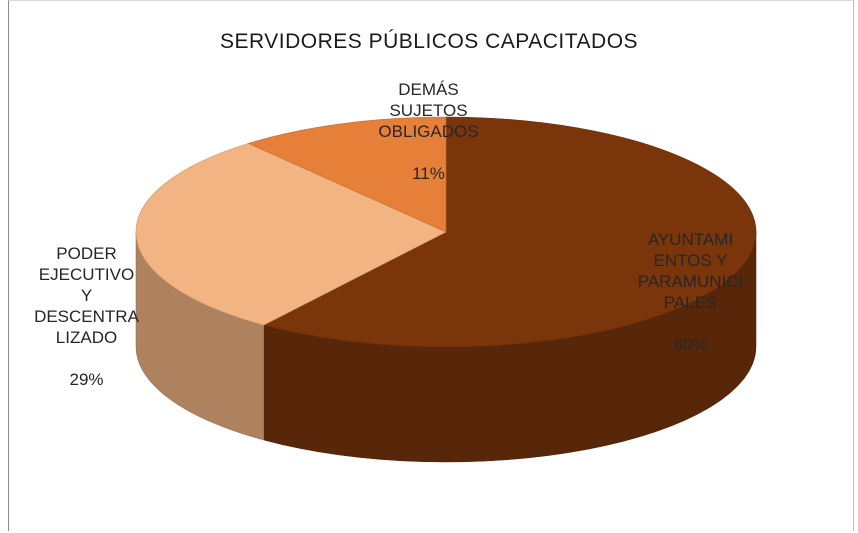  What do you see at coordinates (690, 271) in the screenshot?
I see `slice-name-ayuntamientos: AYUNTAMI ENTOS Y PARAMUNICI PALES` at bounding box center [690, 271].